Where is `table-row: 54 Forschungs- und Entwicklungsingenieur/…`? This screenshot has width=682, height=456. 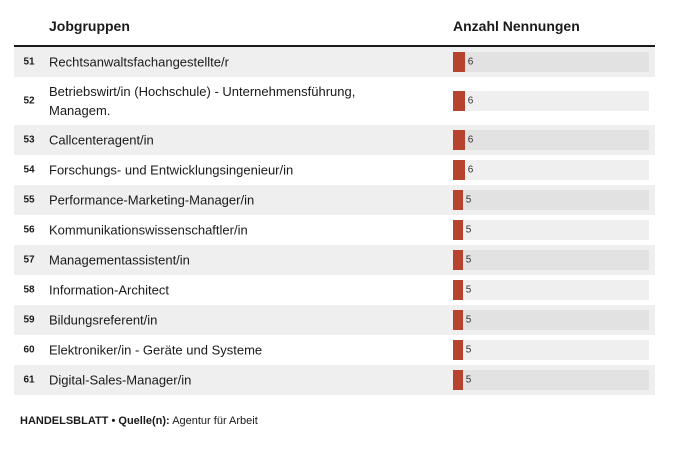
table-row: 54 Forschungs- und Entwicklungsingenieur/… is located at coordinates (334, 170).